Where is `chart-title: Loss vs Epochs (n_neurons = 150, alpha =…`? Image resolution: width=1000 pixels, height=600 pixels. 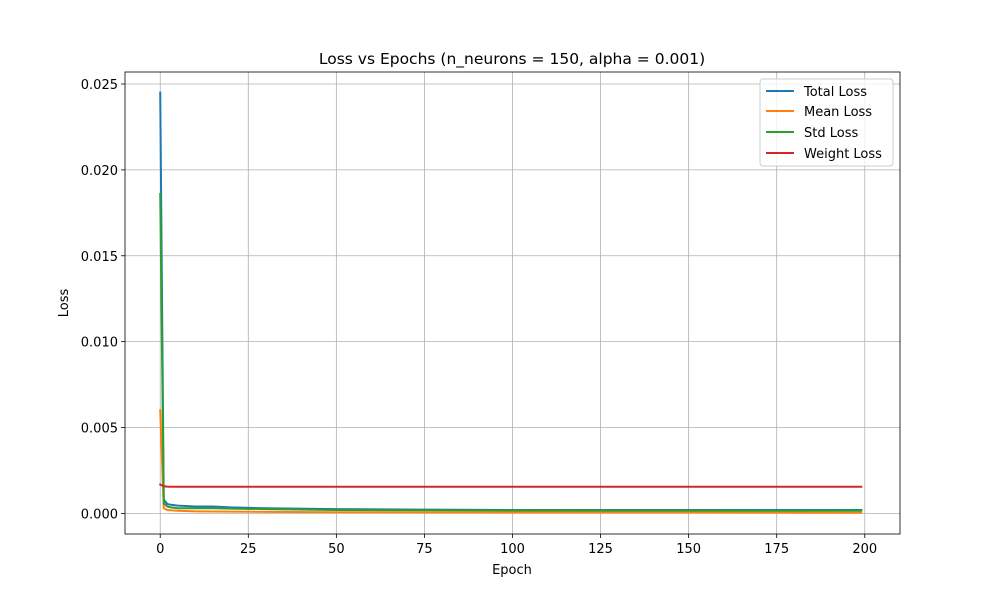
chart-title: Loss vs Epochs (n_neurons = 150, alpha =… is located at coordinates (512, 59).